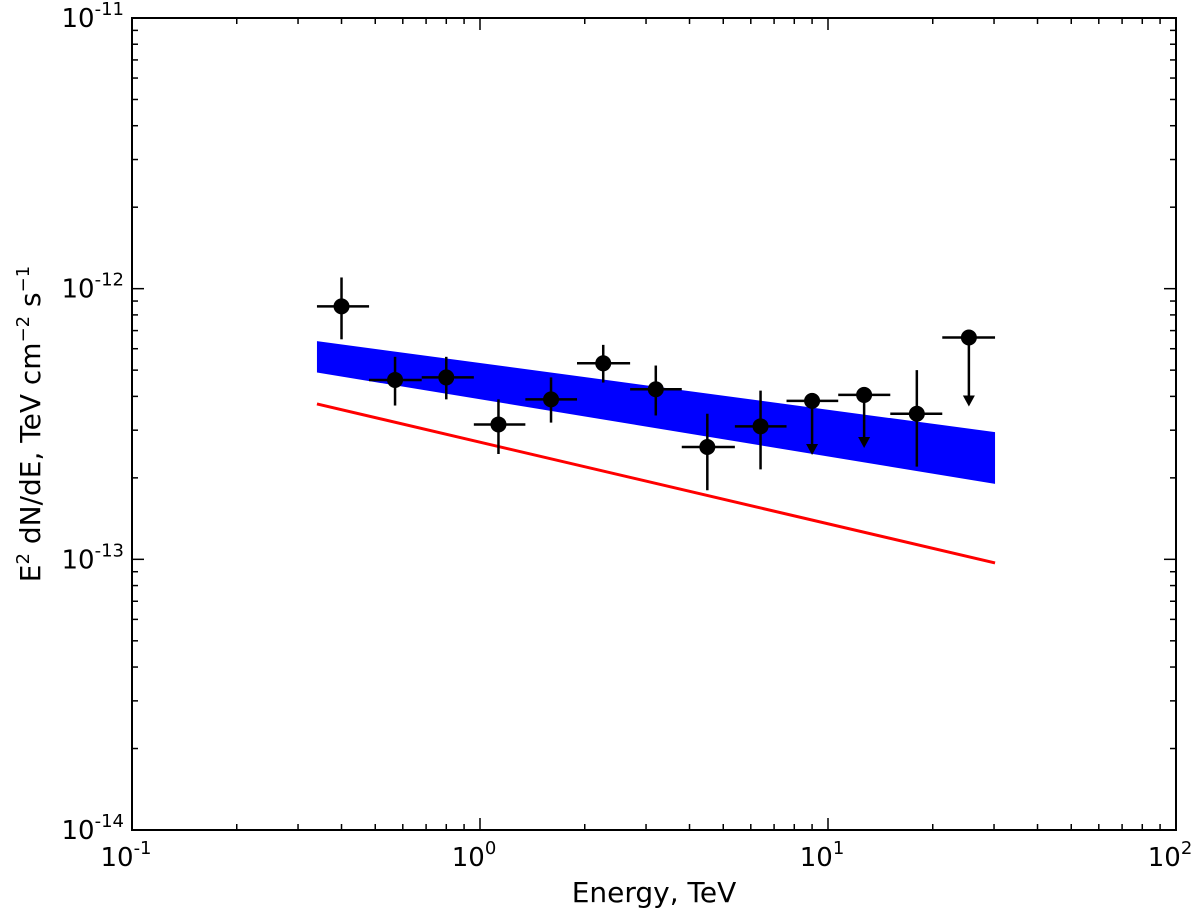 The width and height of the screenshot is (1200, 915). I want to click on x-tick-label: 10⁻¹, so click(125, 855).